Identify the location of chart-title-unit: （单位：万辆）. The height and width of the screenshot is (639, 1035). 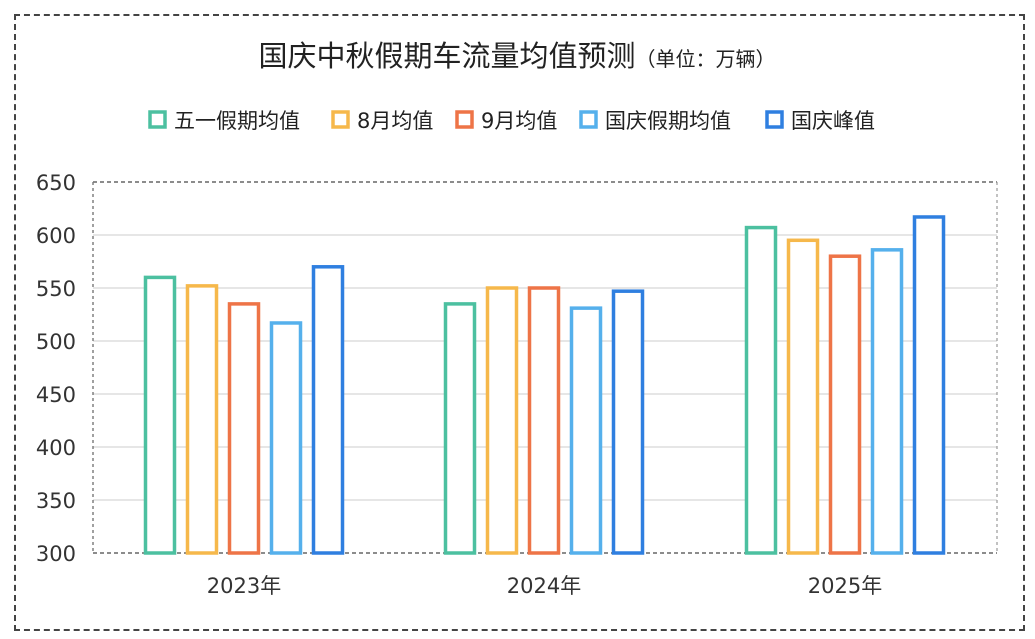
(706, 59).